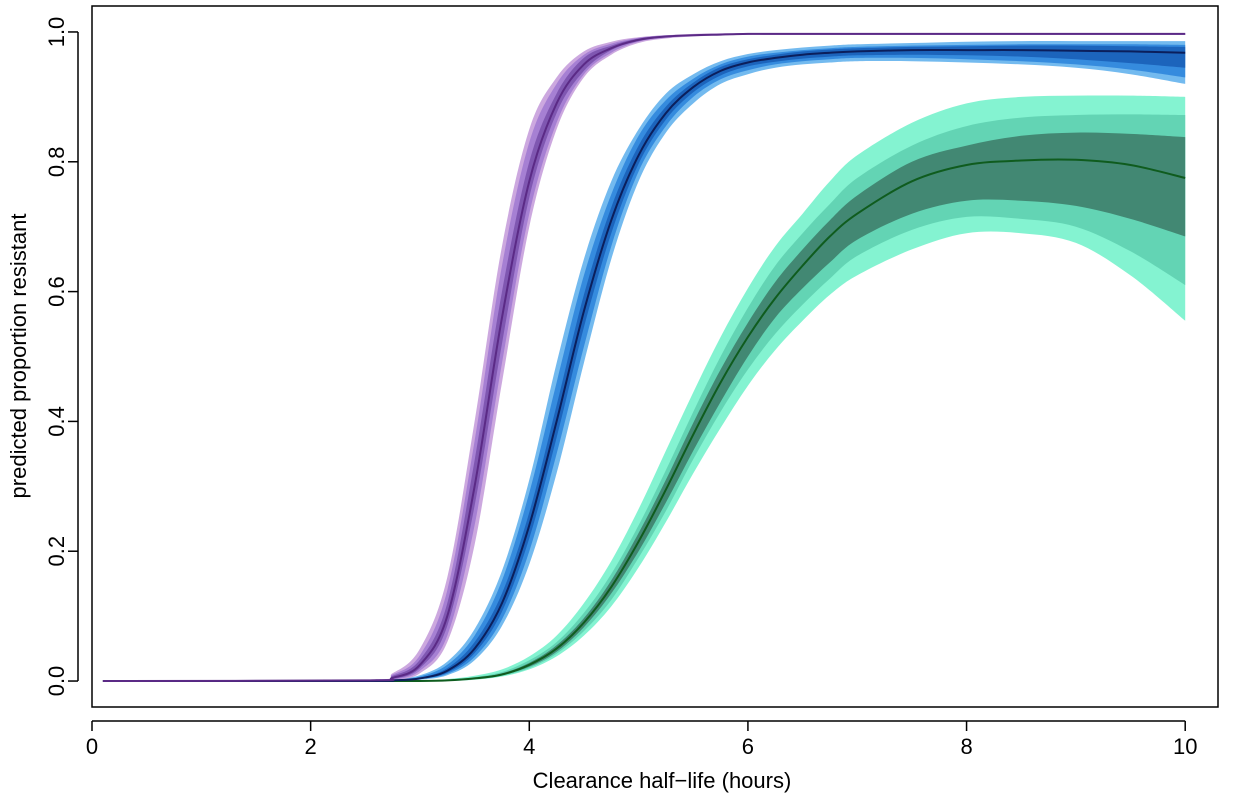  Describe the element at coordinates (662, 780) in the screenshot. I see `x-axis-title: Clearance half−life (hours)` at that location.